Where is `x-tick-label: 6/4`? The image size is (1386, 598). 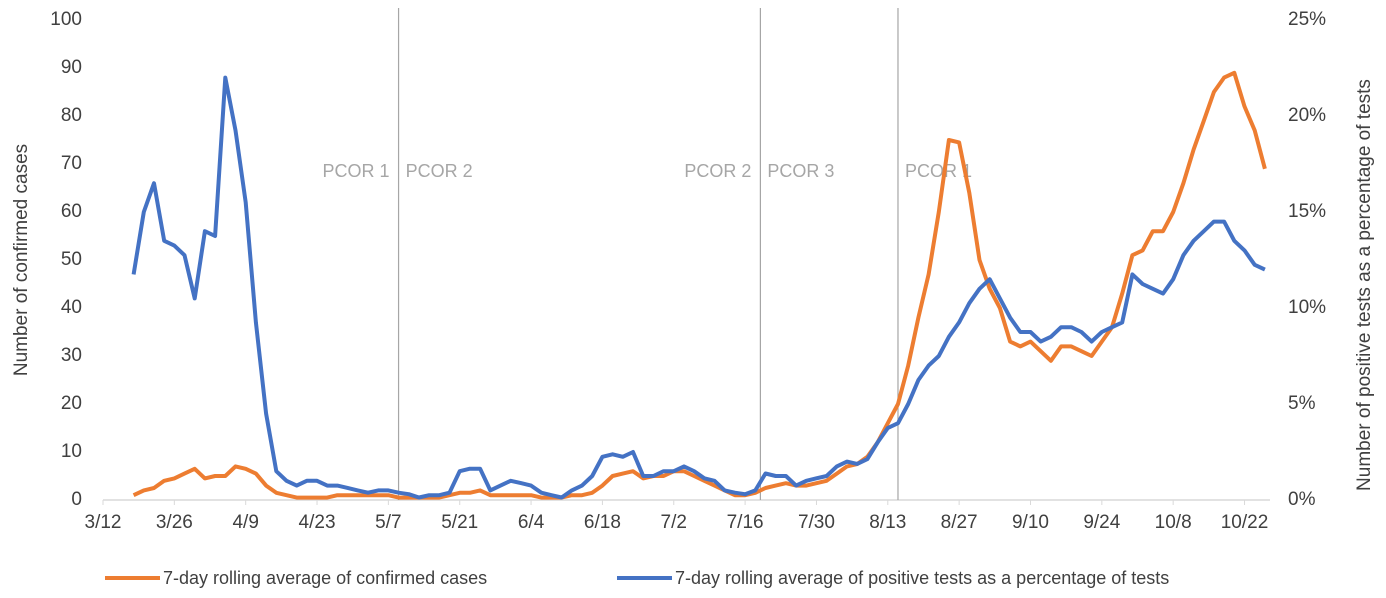 x-tick-label: 6/4 is located at coordinates (531, 522).